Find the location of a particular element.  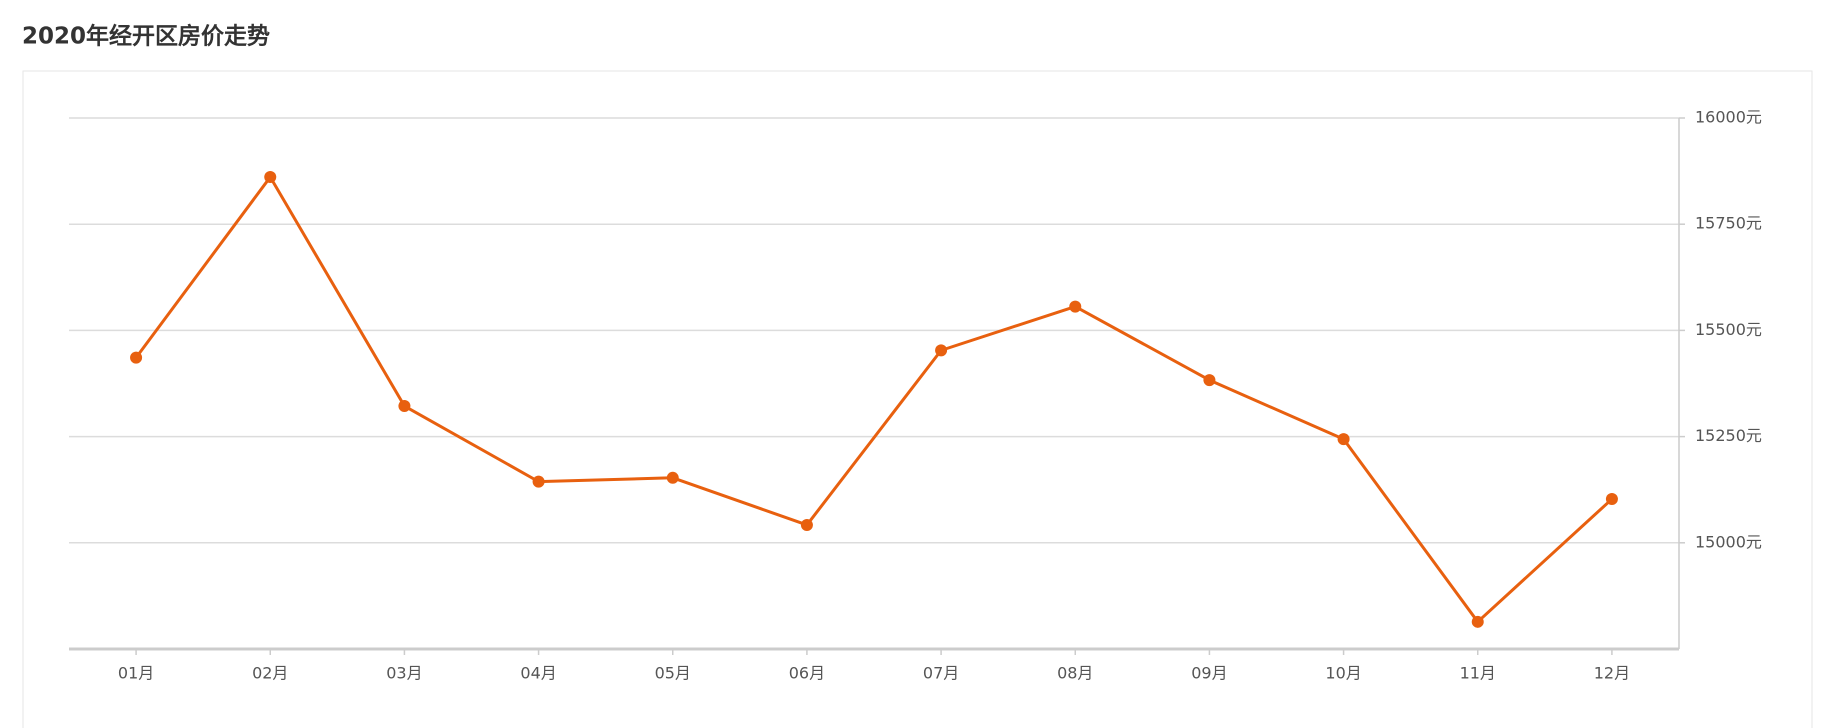

x-tick-label: 12月 is located at coordinates (1612, 673).